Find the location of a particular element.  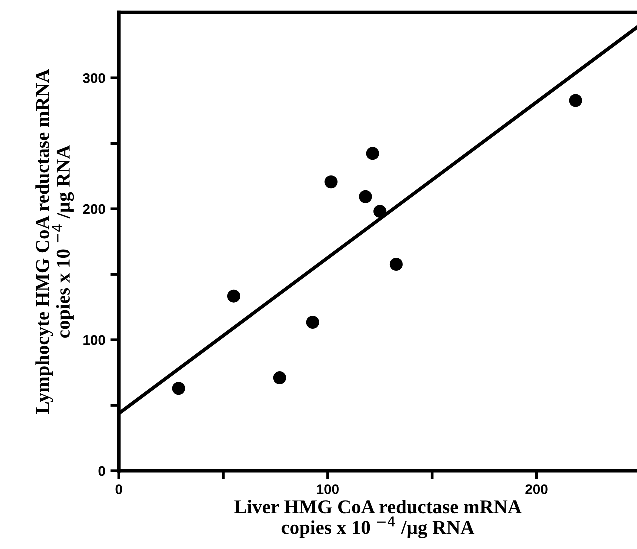

x-tick-label: 200 is located at coordinates (537, 489).